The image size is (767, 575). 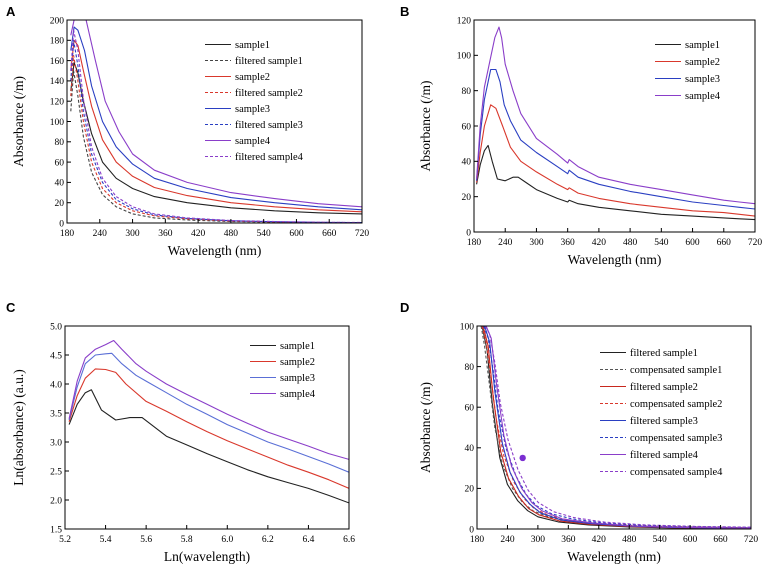 What do you see at coordinates (724, 243) in the screenshot?
I see `x-tick-label-b-8: 660` at bounding box center [724, 243].